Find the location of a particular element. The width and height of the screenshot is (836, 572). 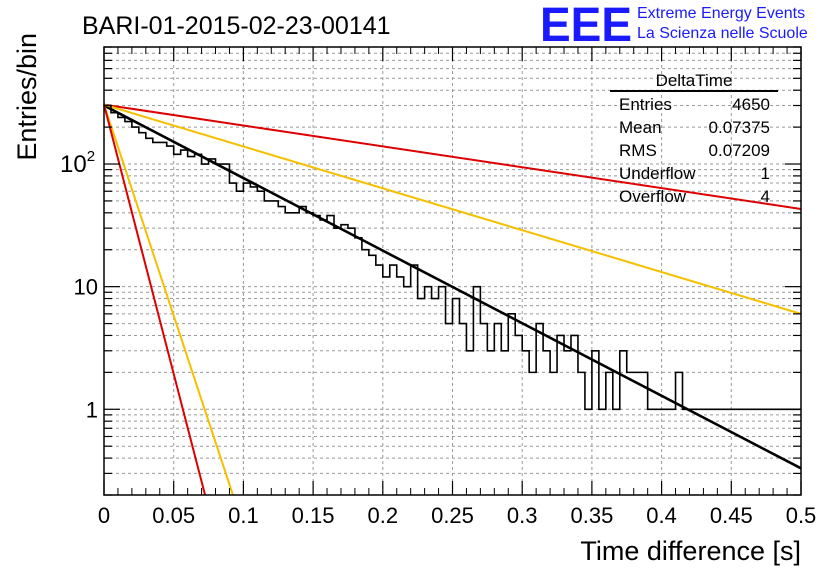

x-axis-label: Time difference [s] is located at coordinates (690, 551).